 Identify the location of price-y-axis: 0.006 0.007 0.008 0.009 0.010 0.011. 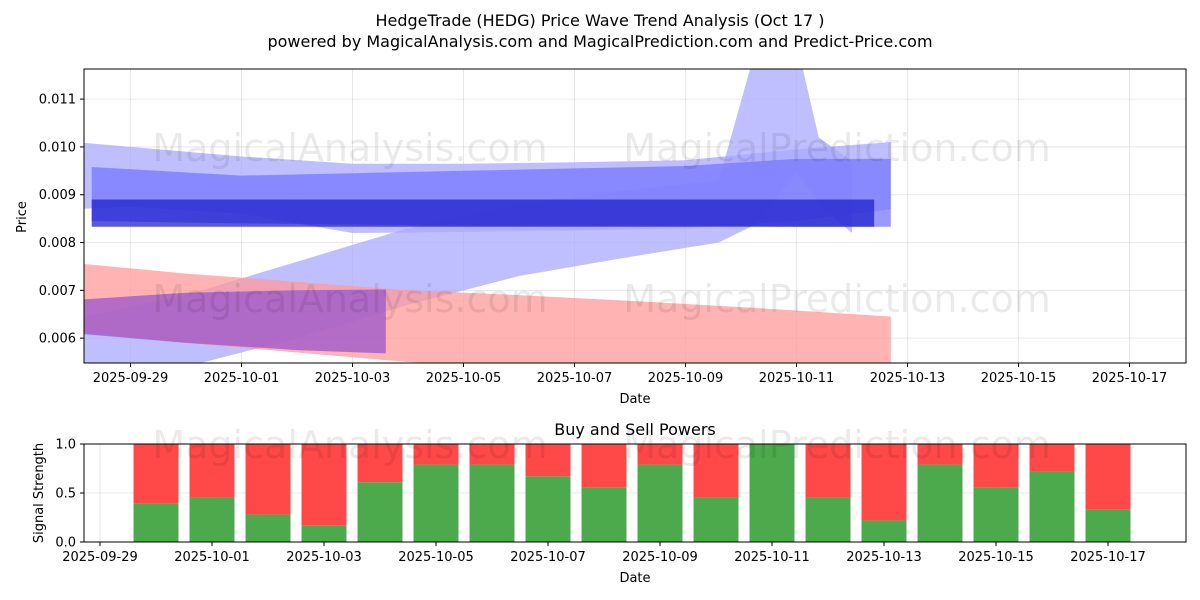
(61, 220).